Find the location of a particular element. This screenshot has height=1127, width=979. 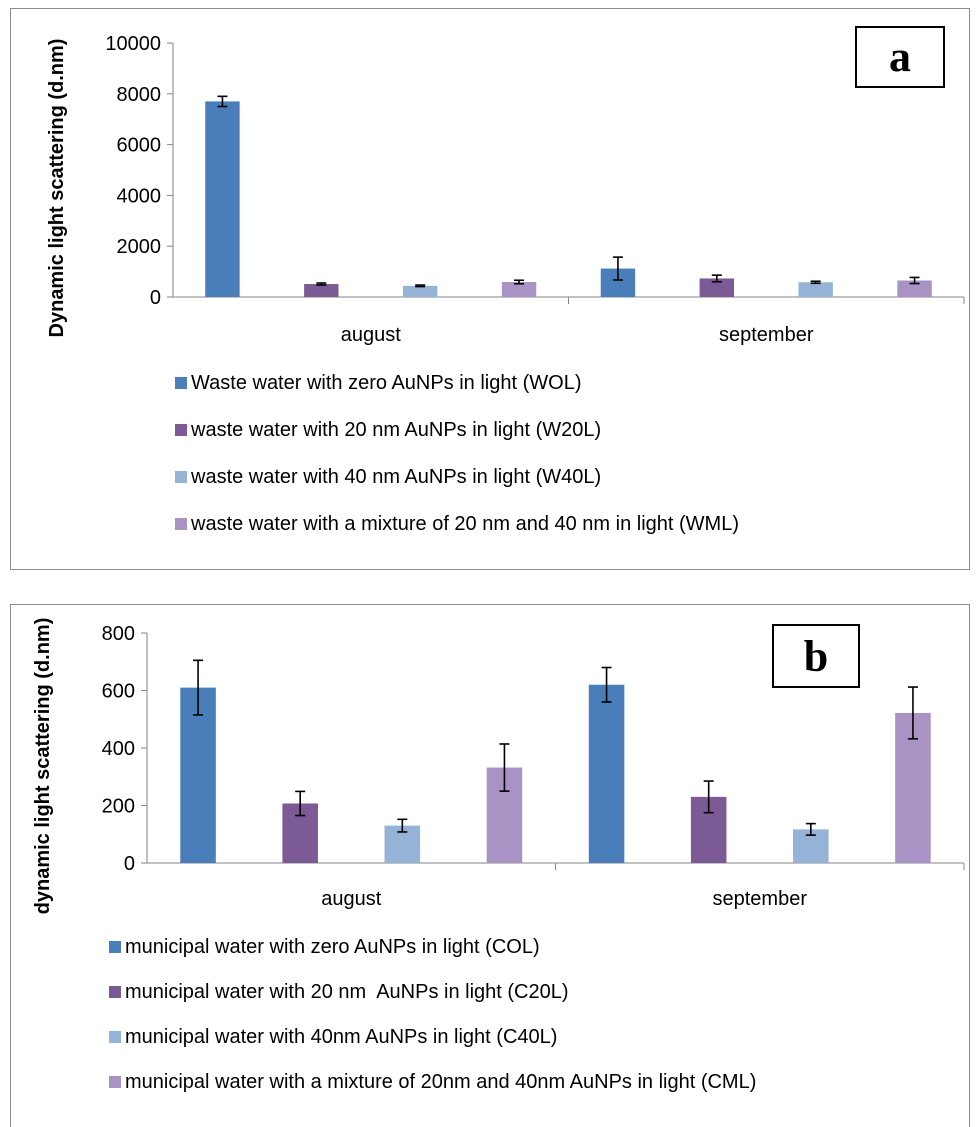

chart-b-panel-label: b is located at coordinates (816, 656).